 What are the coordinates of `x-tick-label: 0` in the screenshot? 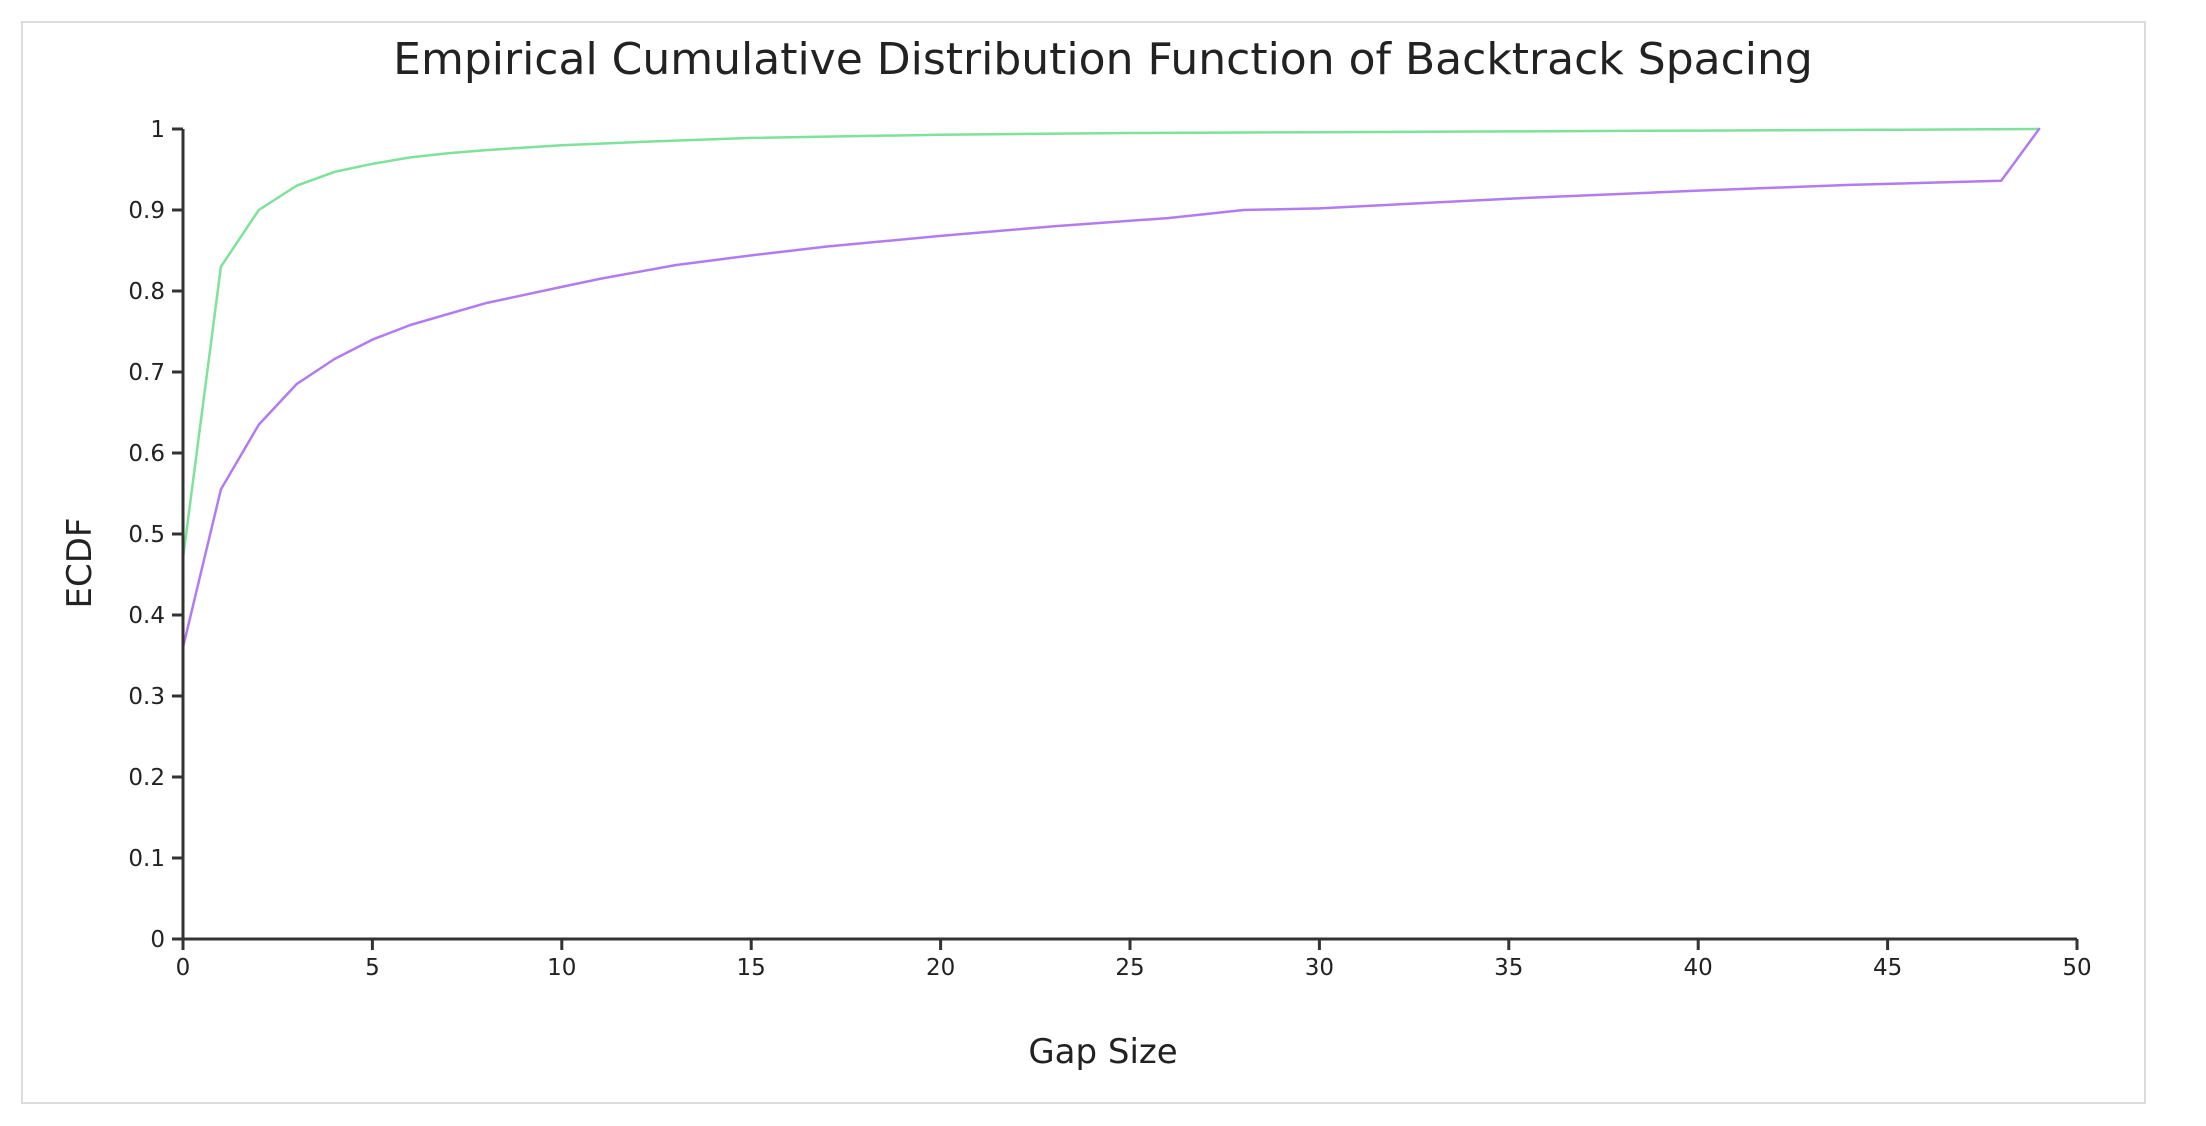 It's located at (183, 968).